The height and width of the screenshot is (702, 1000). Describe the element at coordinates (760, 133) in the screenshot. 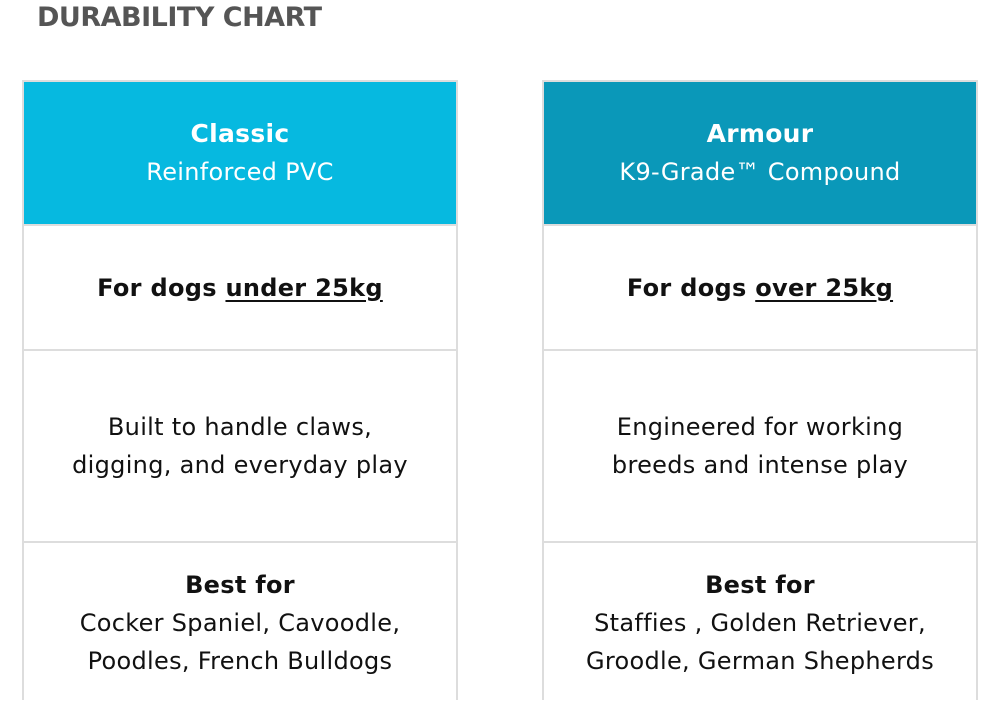

I see `card-name: Armour` at that location.